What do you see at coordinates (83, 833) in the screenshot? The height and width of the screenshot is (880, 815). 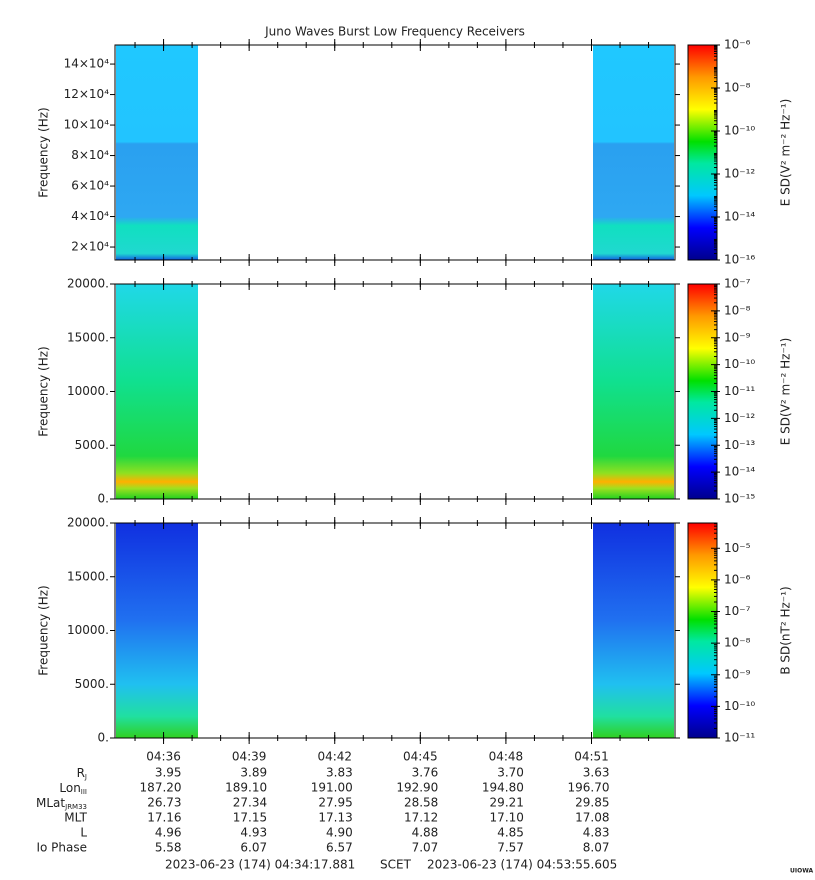 I see `row-label: L` at bounding box center [83, 833].